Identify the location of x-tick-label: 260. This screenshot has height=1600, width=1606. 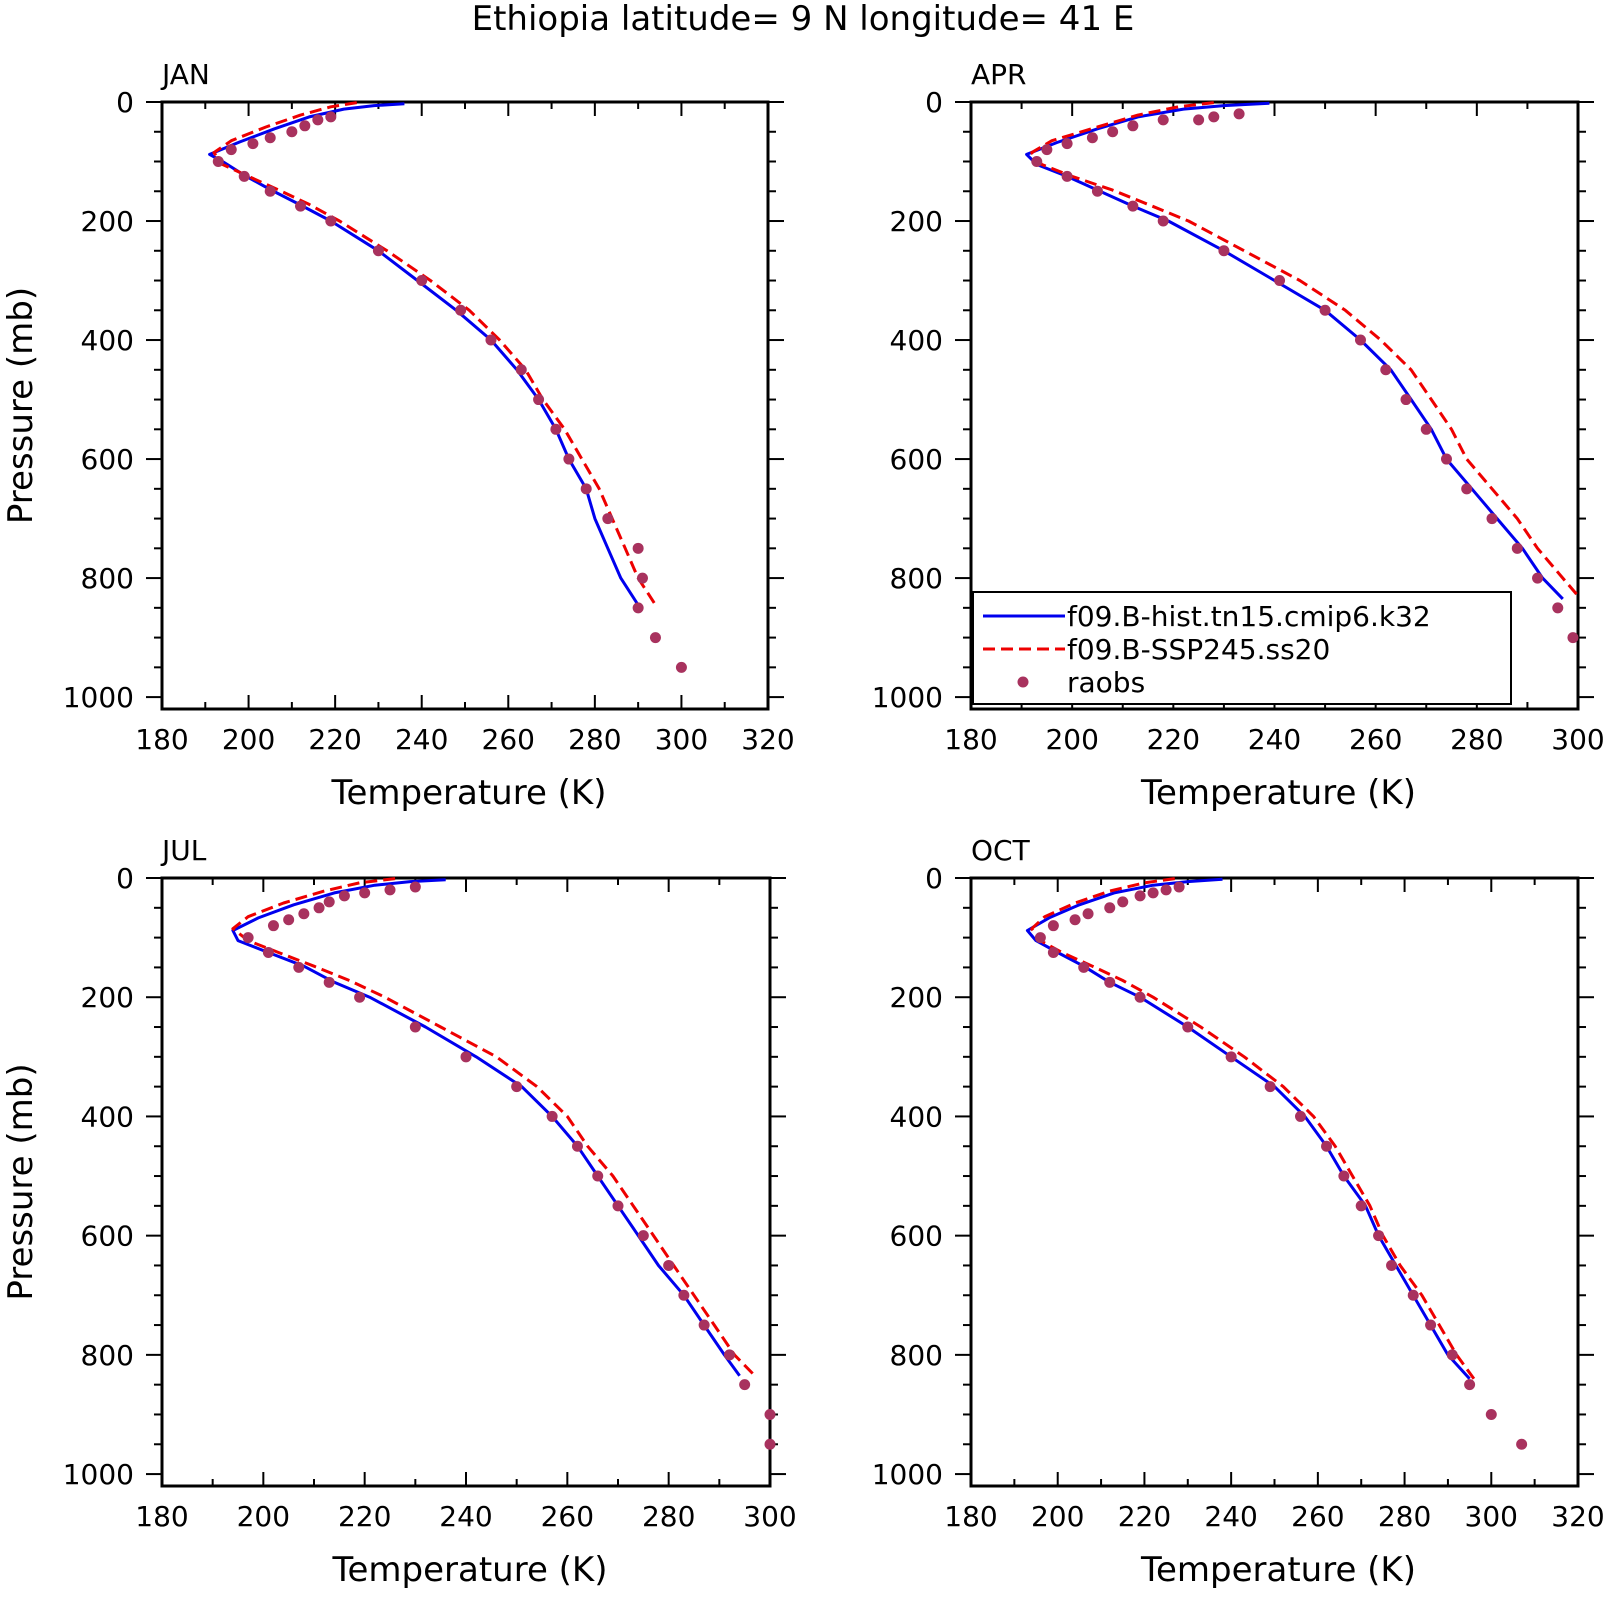
(567, 1516).